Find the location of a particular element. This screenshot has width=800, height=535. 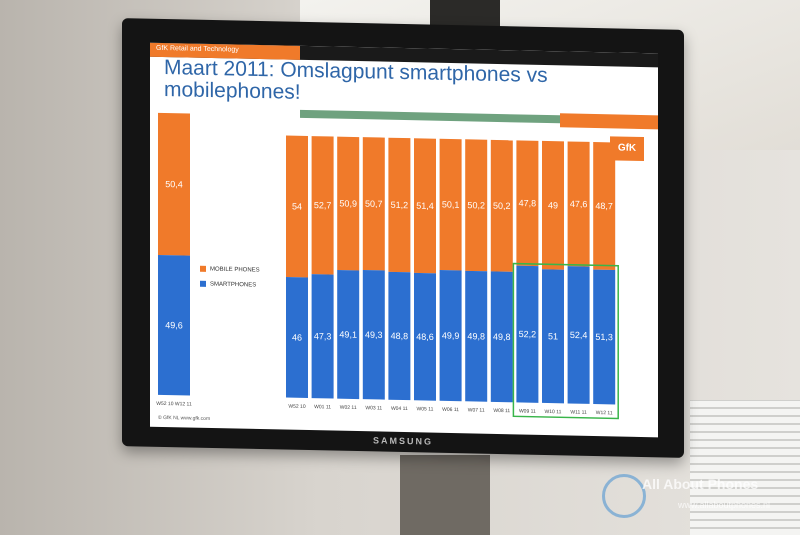

label-smart-0: 49,6 is located at coordinates (174, 325).